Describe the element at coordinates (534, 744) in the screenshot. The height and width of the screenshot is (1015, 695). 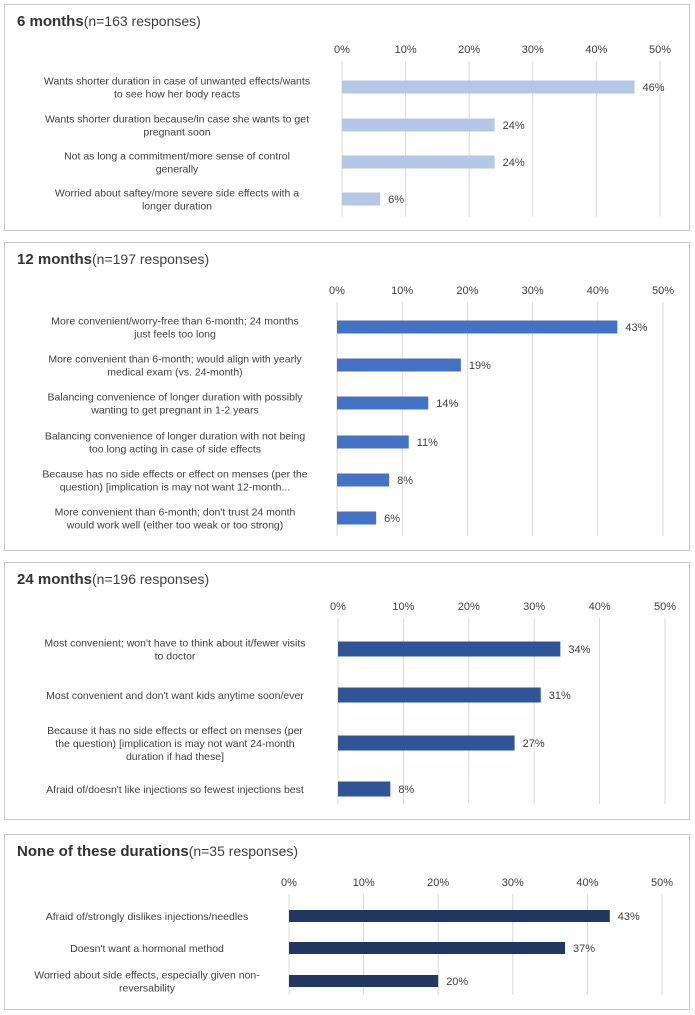
I see `data-label: 27%` at that location.